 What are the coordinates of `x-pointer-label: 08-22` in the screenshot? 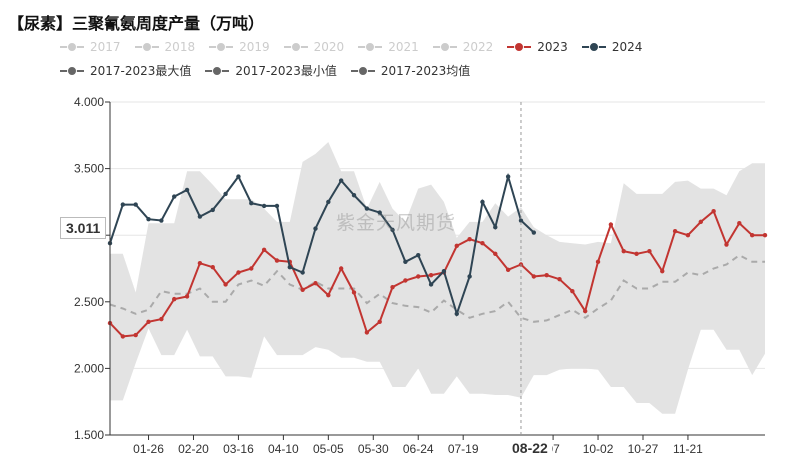 It's located at (530, 448).